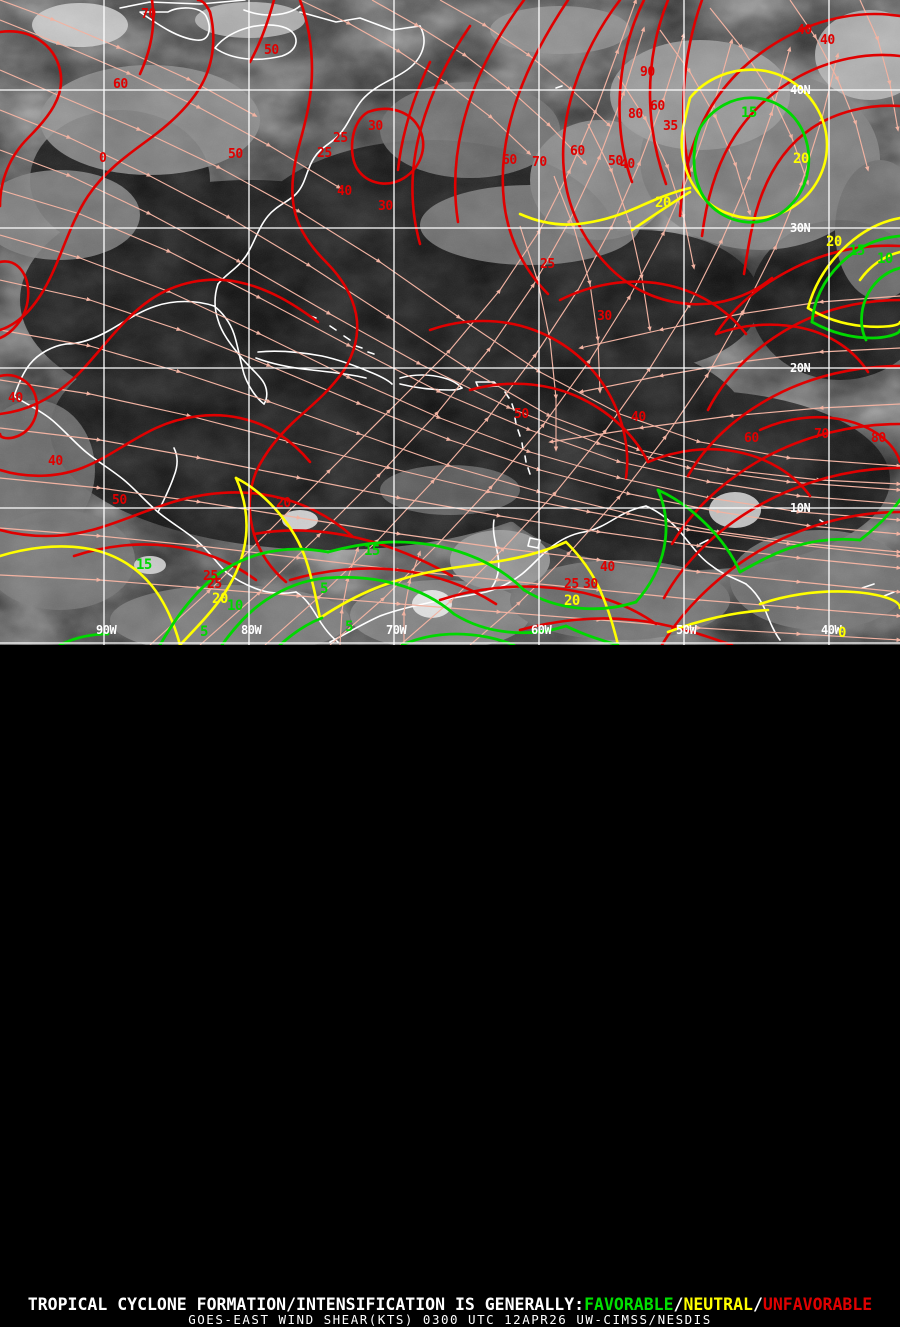 The image size is (900, 1327). I want to click on lon-label-60w: 60W, so click(541, 630).